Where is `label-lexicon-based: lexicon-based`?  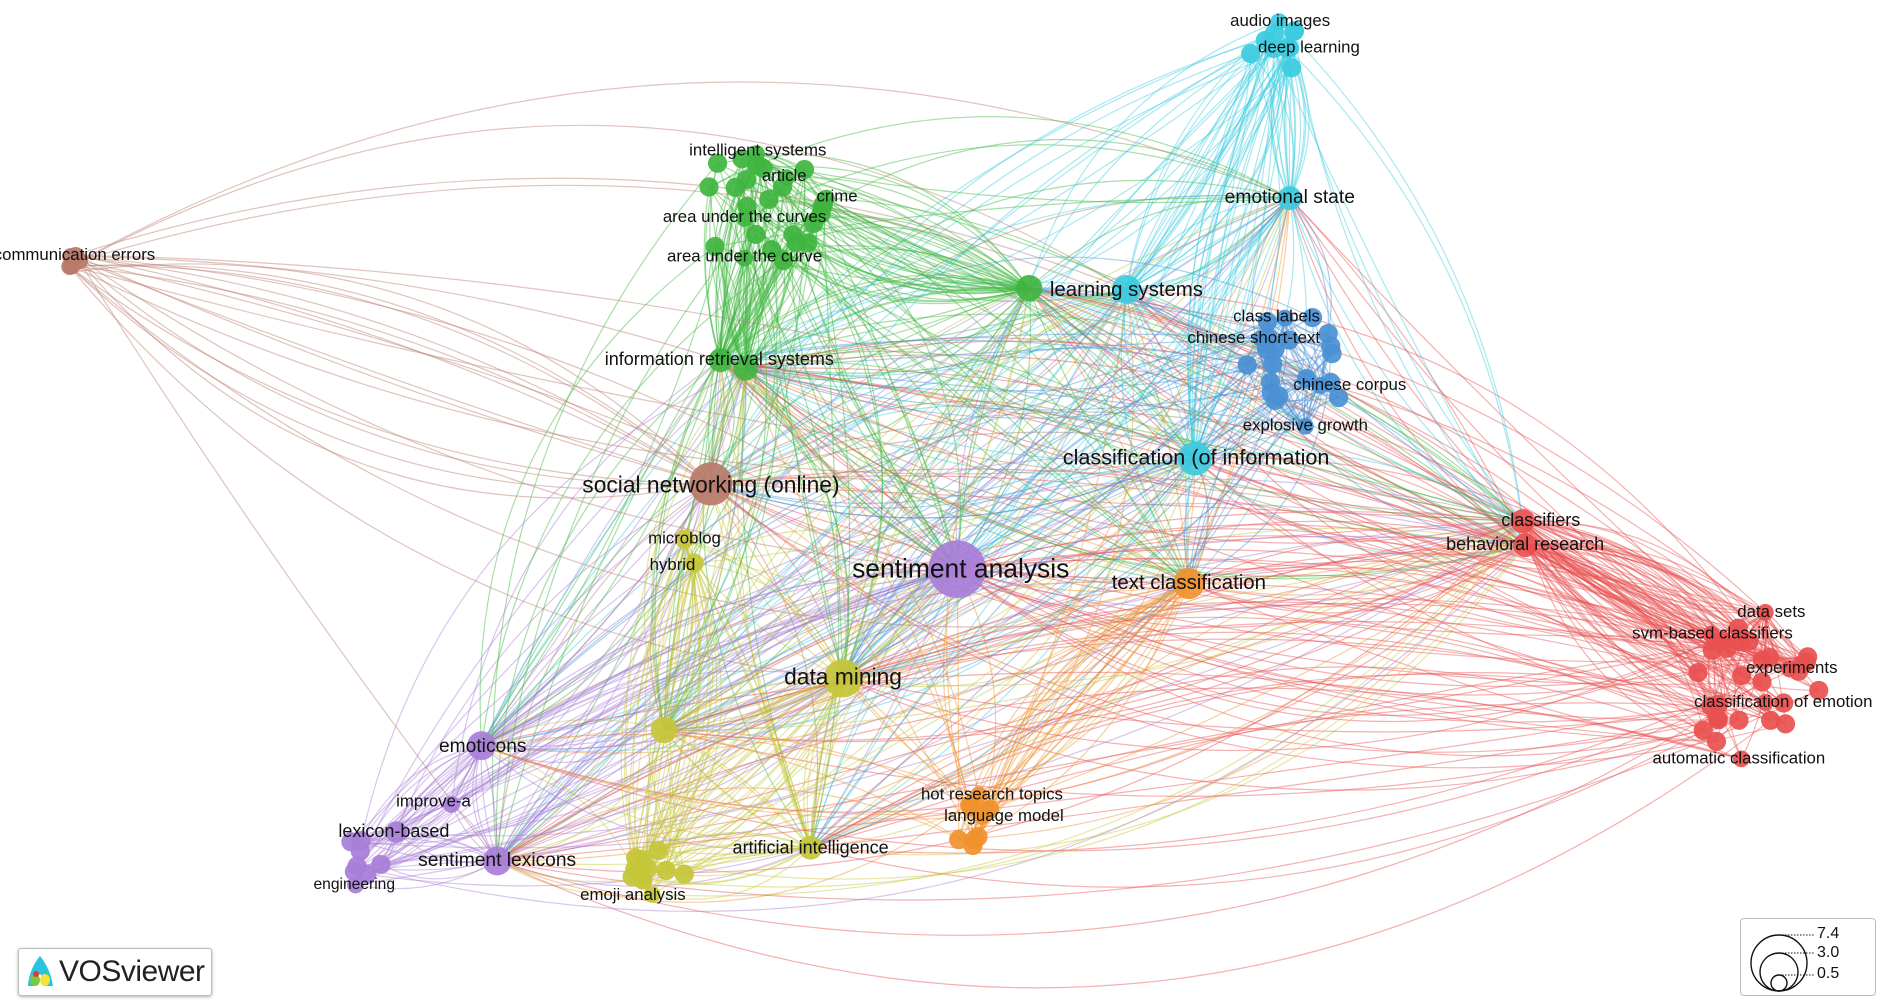
label-lexicon-based: lexicon-based is located at coordinates (393, 831).